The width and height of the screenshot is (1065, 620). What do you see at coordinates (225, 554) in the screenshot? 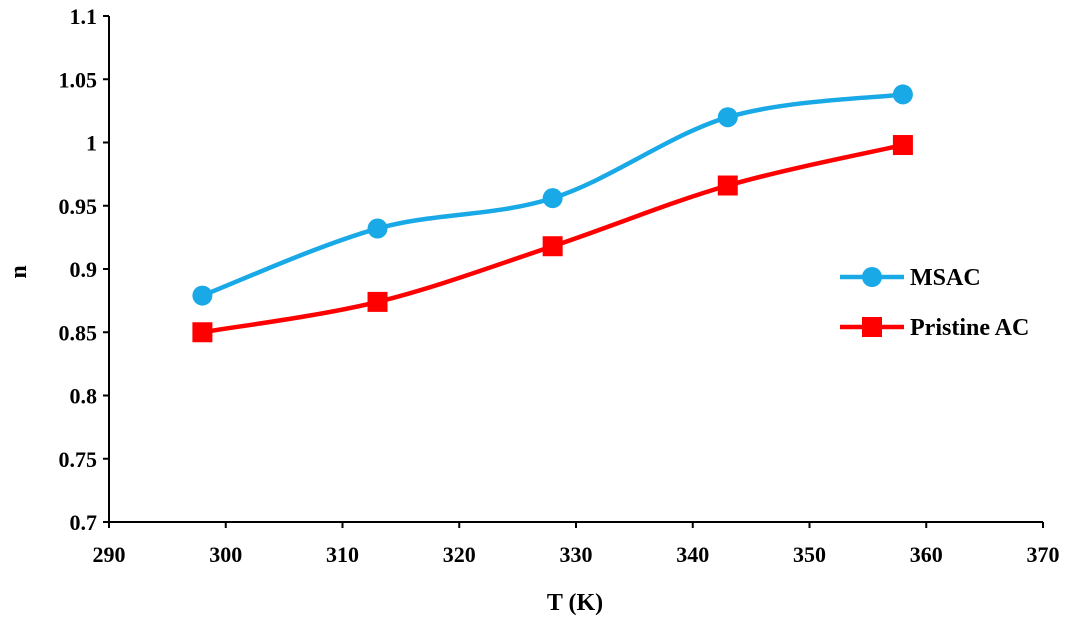
I see `x-tick-label: 300` at bounding box center [225, 554].